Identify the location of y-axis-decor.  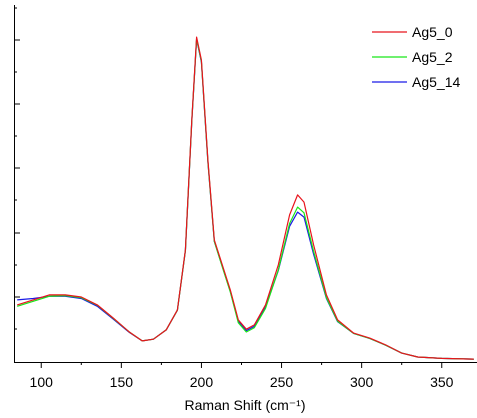
(17, 183).